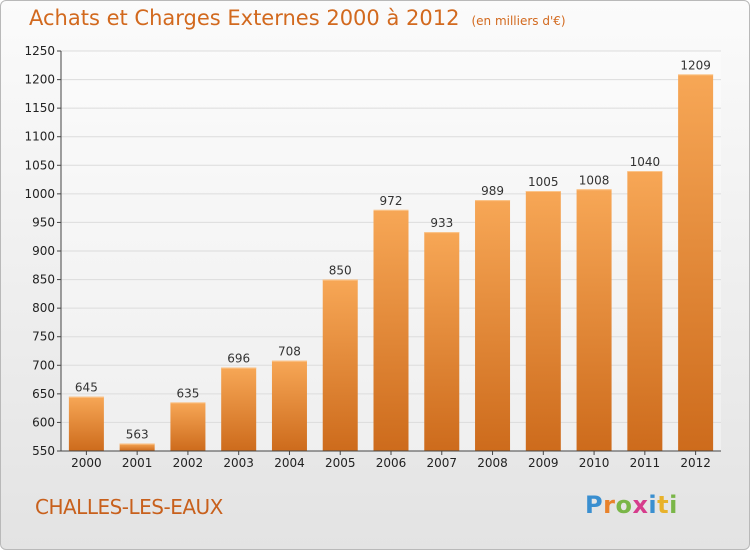 The image size is (750, 550). I want to click on x-tick-label: 2003, so click(238, 463).